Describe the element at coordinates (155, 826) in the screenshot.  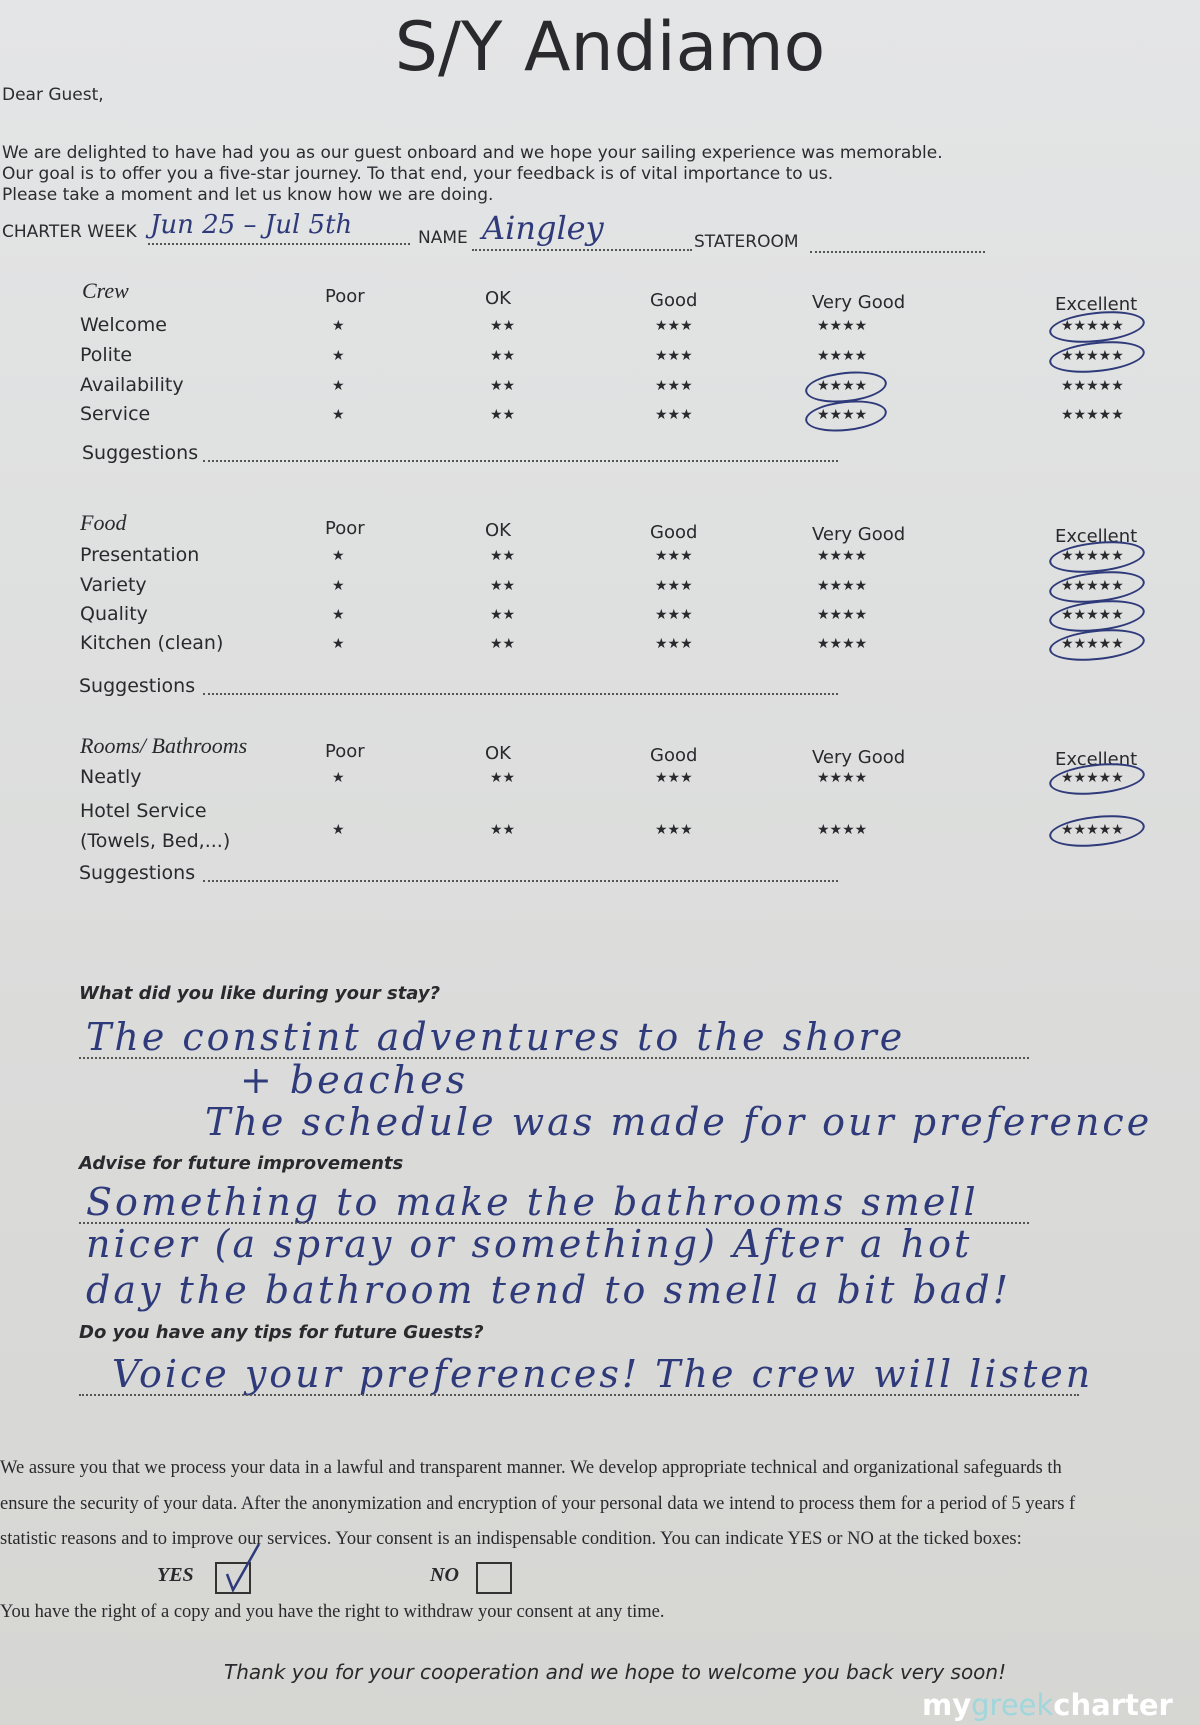
I see `rating-row-label: Hotel Service (Towels, Bed,...)` at that location.